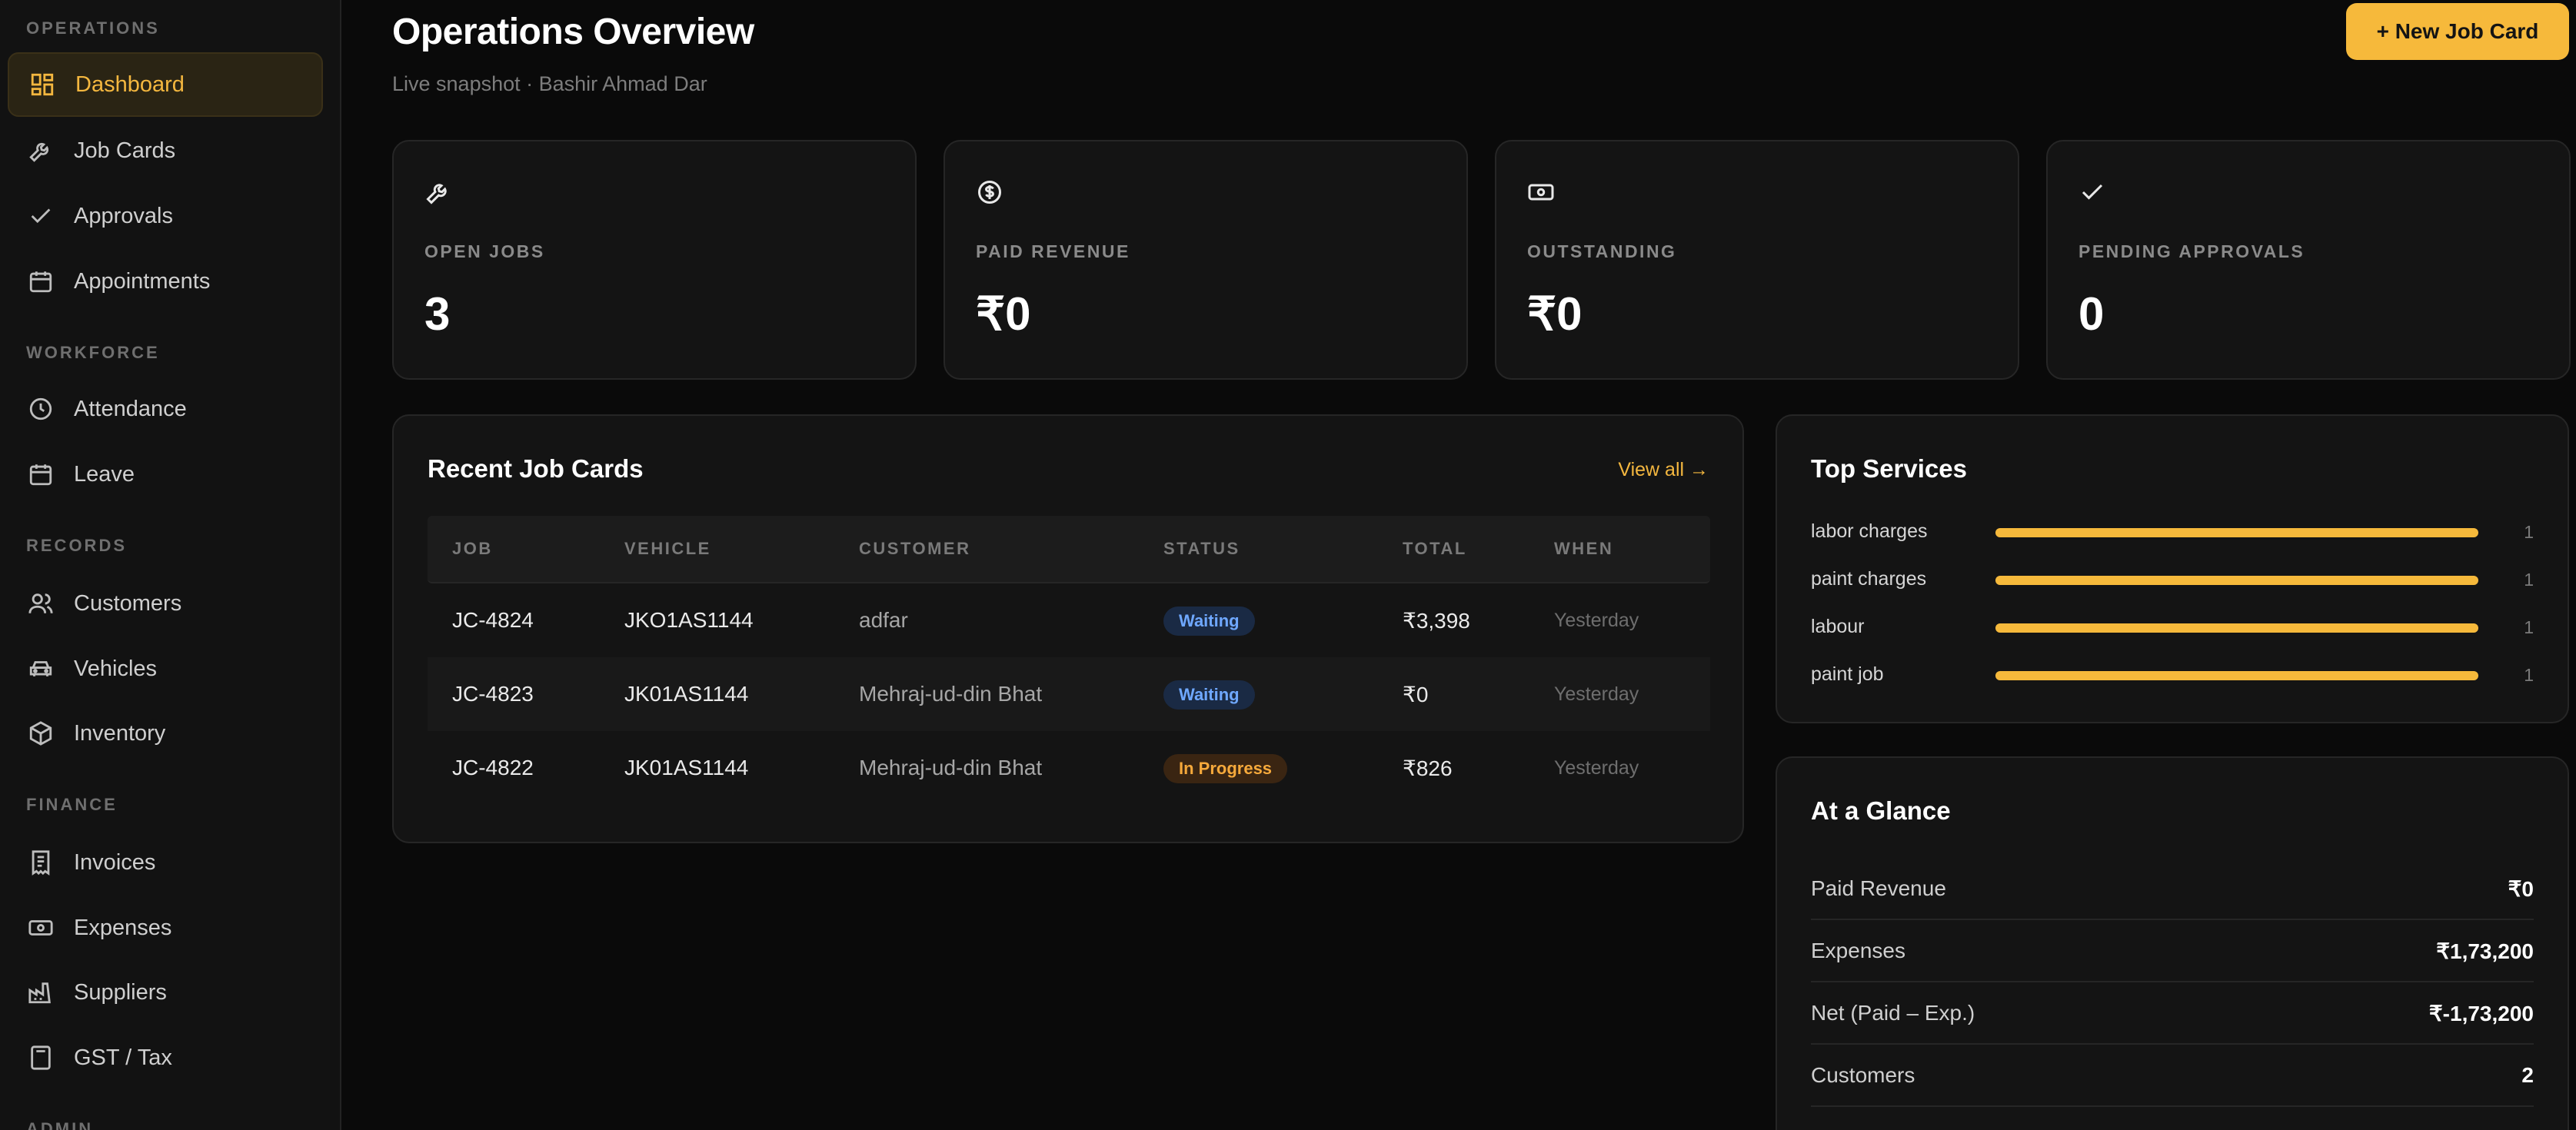 The height and width of the screenshot is (1130, 2576). Describe the element at coordinates (473, 548) in the screenshot. I see `column-header: JOB` at that location.